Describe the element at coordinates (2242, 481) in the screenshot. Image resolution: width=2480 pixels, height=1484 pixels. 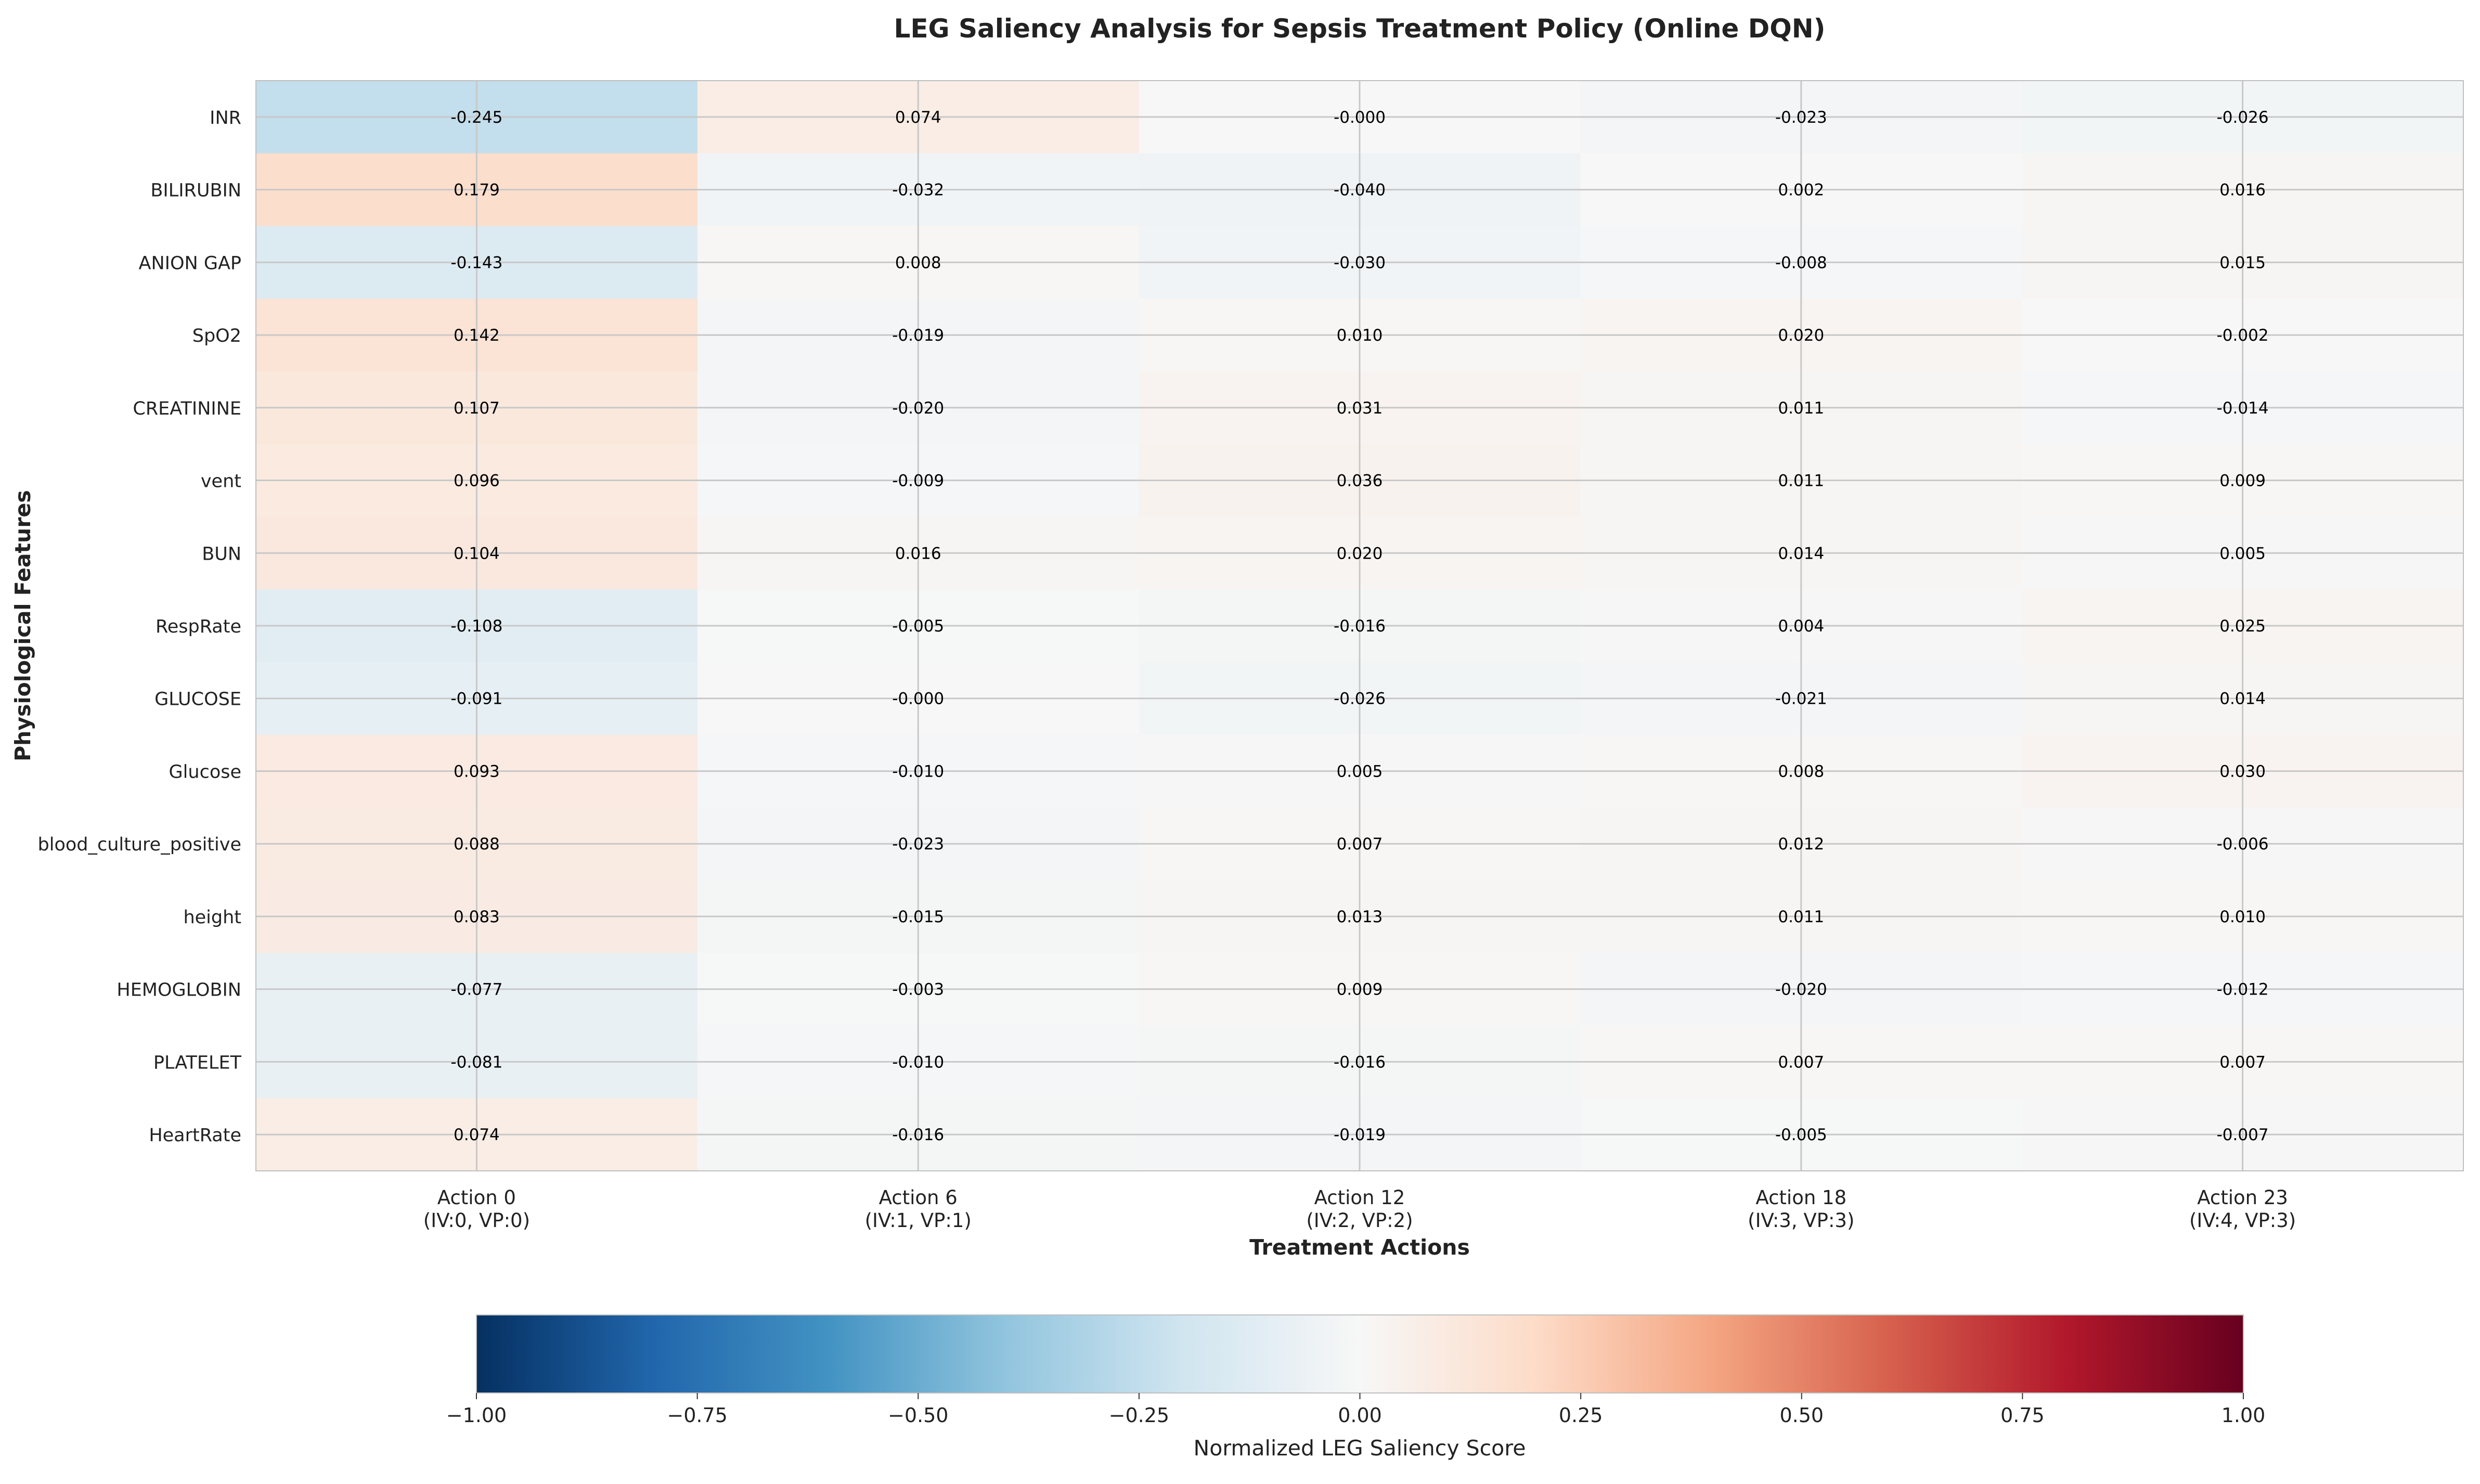
I see `cell-value-label: 0.009` at that location.